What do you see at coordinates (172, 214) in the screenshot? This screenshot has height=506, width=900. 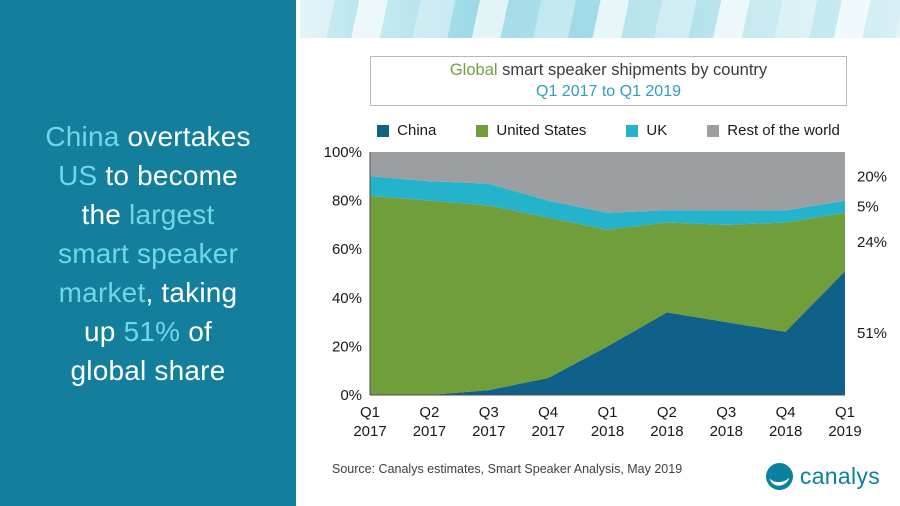 I see `headline-highlight: largest` at bounding box center [172, 214].